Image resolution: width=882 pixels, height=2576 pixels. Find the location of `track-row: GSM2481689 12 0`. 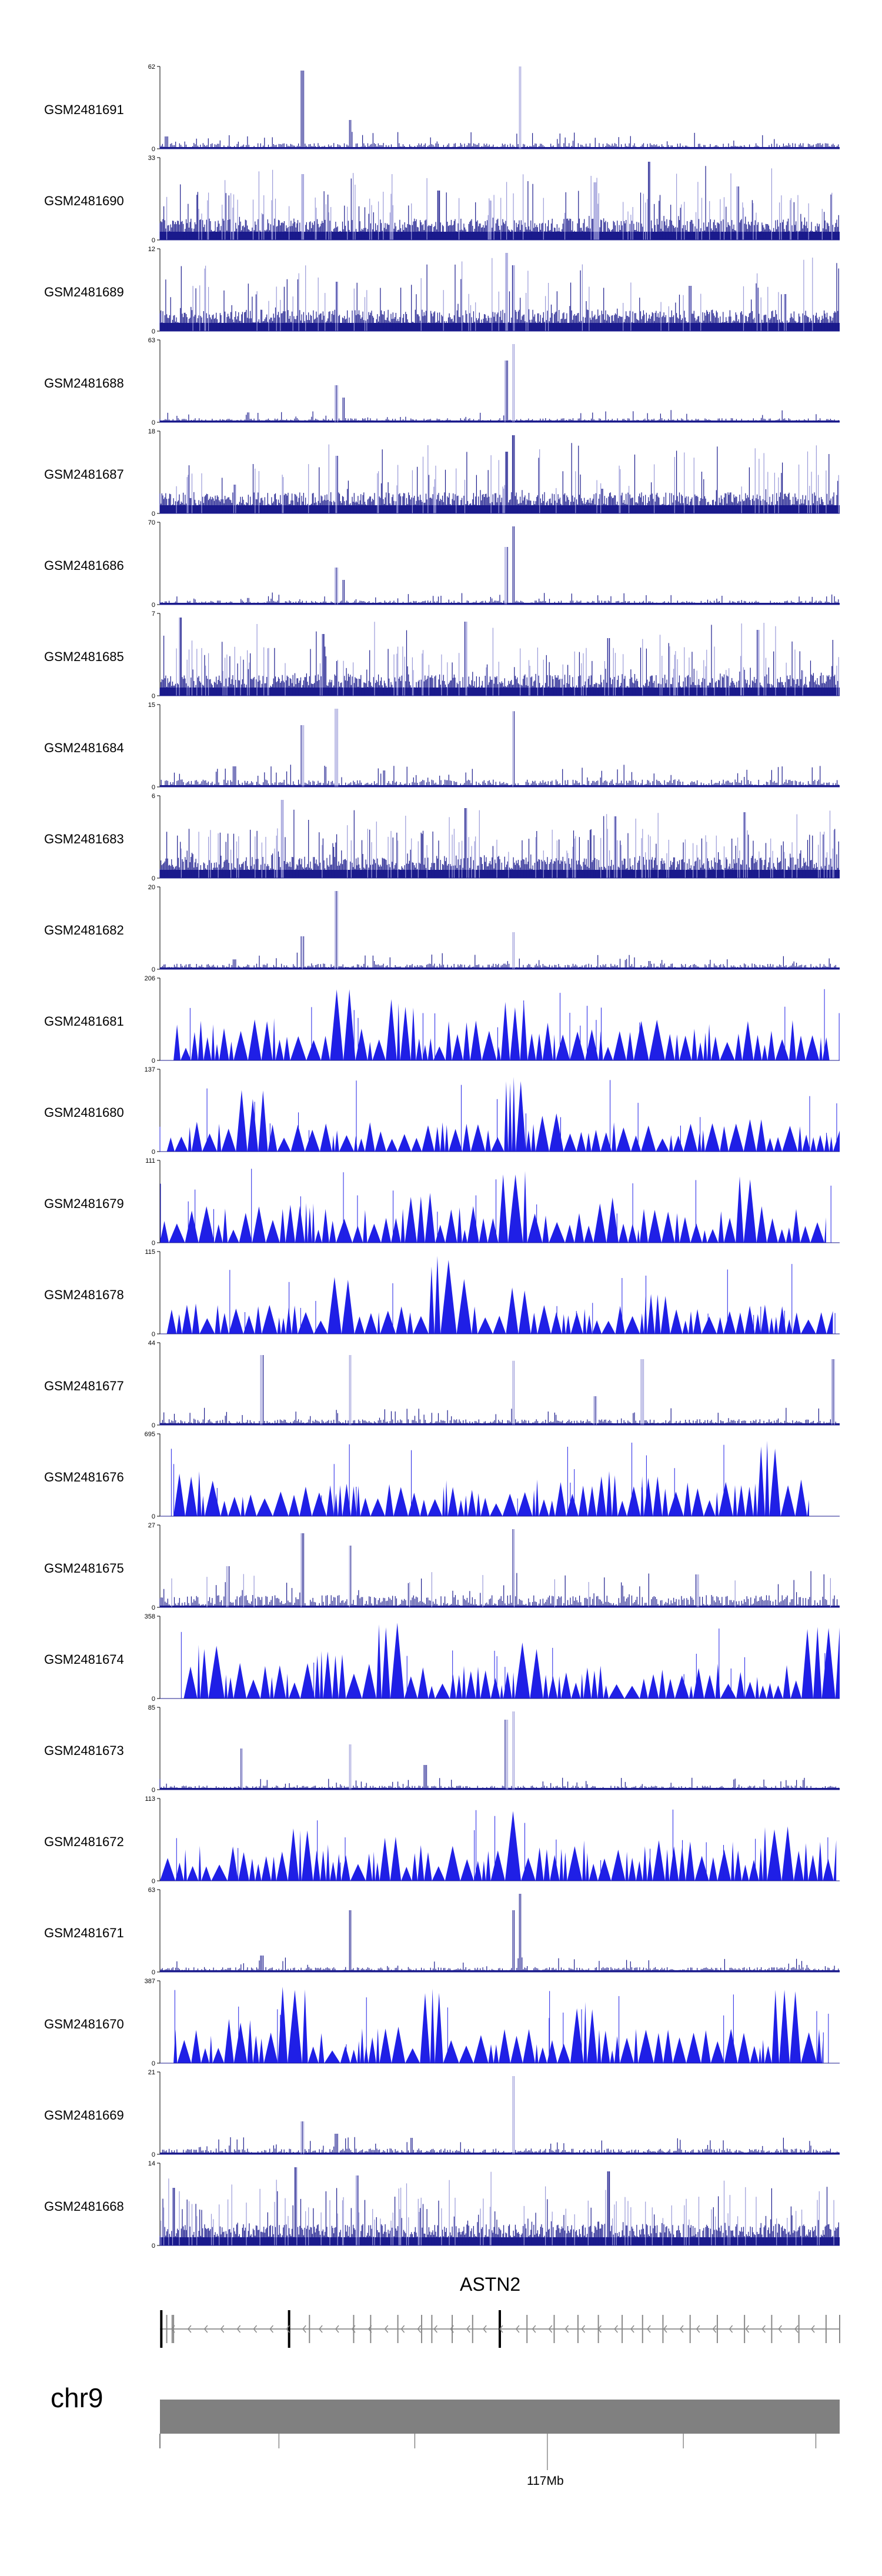

track-row: GSM2481689 12 0 is located at coordinates (441, 291).